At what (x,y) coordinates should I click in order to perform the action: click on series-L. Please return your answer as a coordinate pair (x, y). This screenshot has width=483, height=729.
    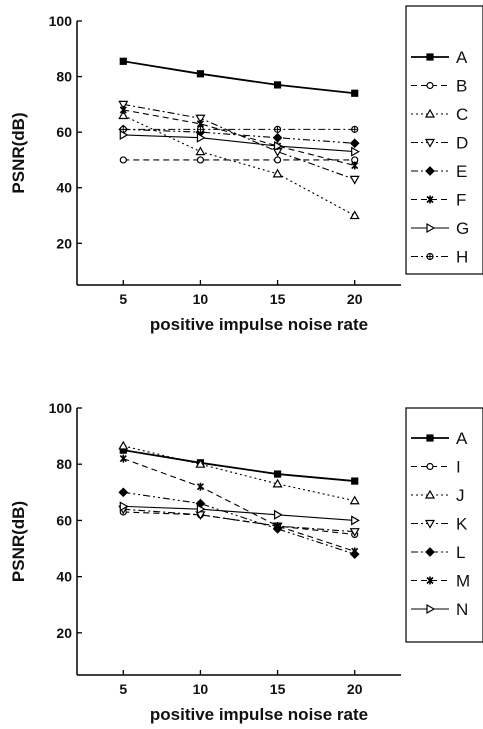
    Looking at the image, I should click on (239, 523).